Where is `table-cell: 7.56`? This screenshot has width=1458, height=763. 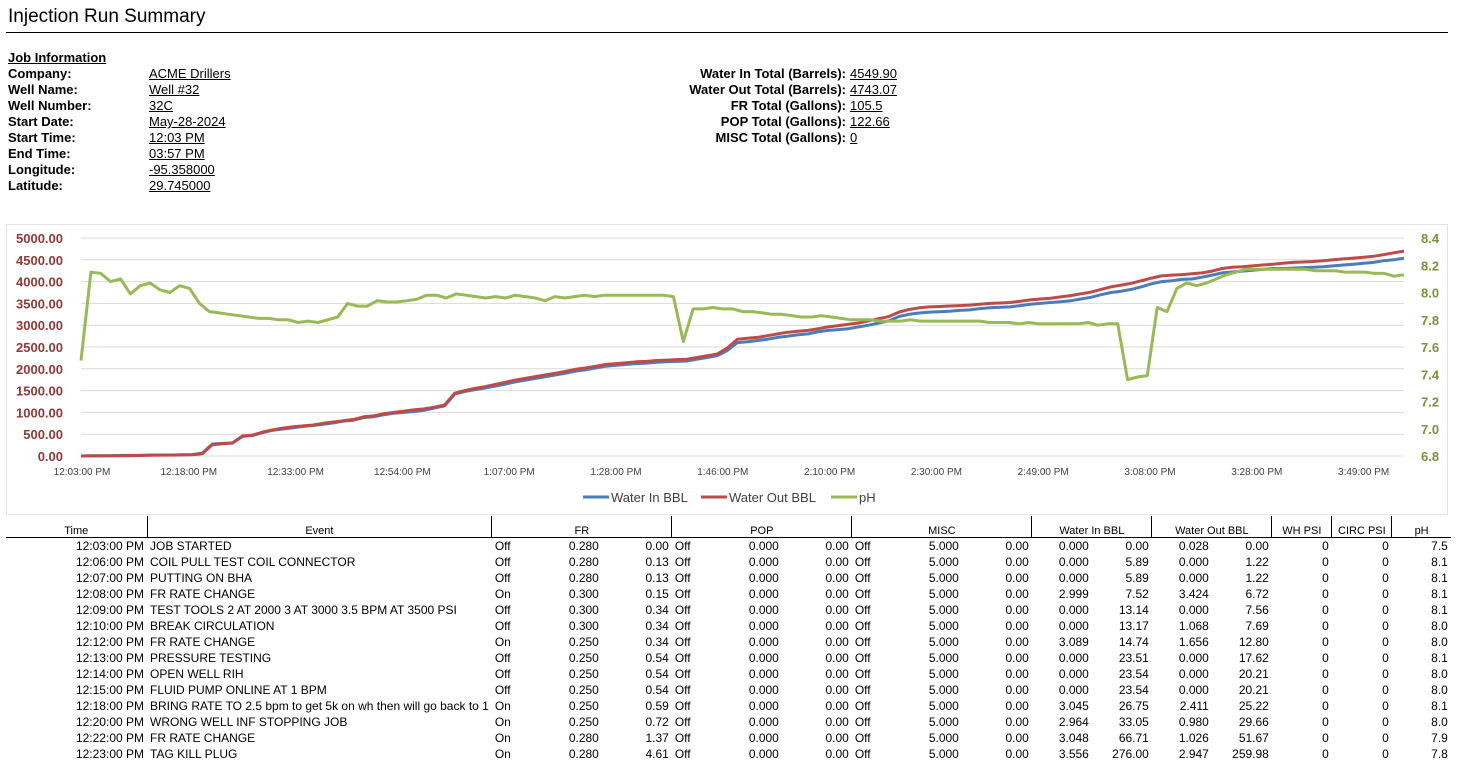 table-cell: 7.56 is located at coordinates (1257, 610).